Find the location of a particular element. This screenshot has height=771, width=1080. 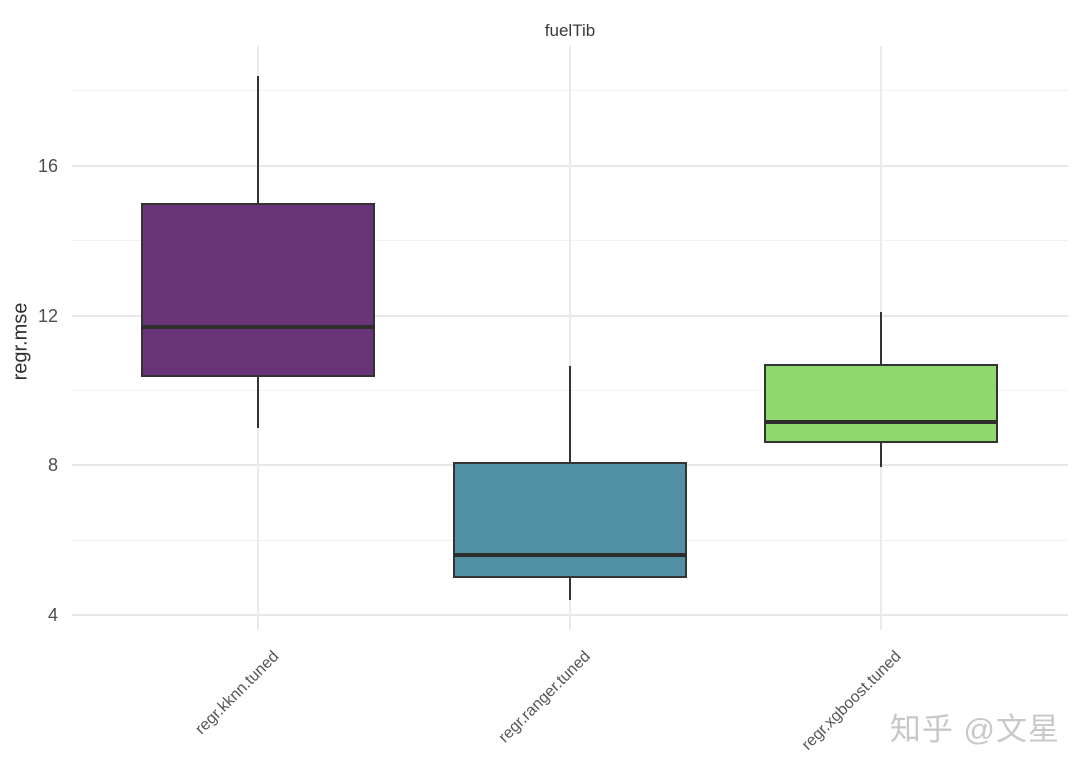

gridline-vertical is located at coordinates (570, 338).